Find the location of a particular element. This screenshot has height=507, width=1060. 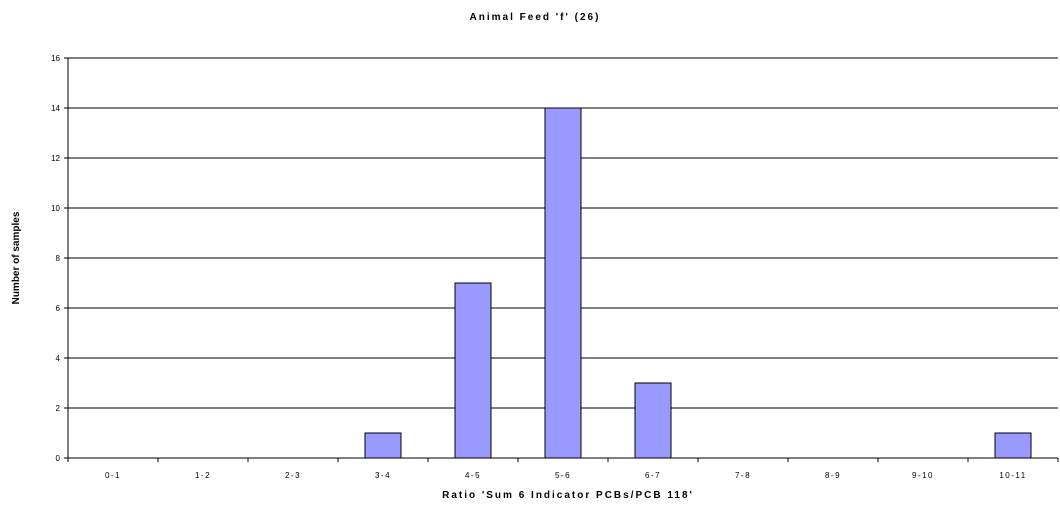

y-axis-label: Number of samples is located at coordinates (16, 257).